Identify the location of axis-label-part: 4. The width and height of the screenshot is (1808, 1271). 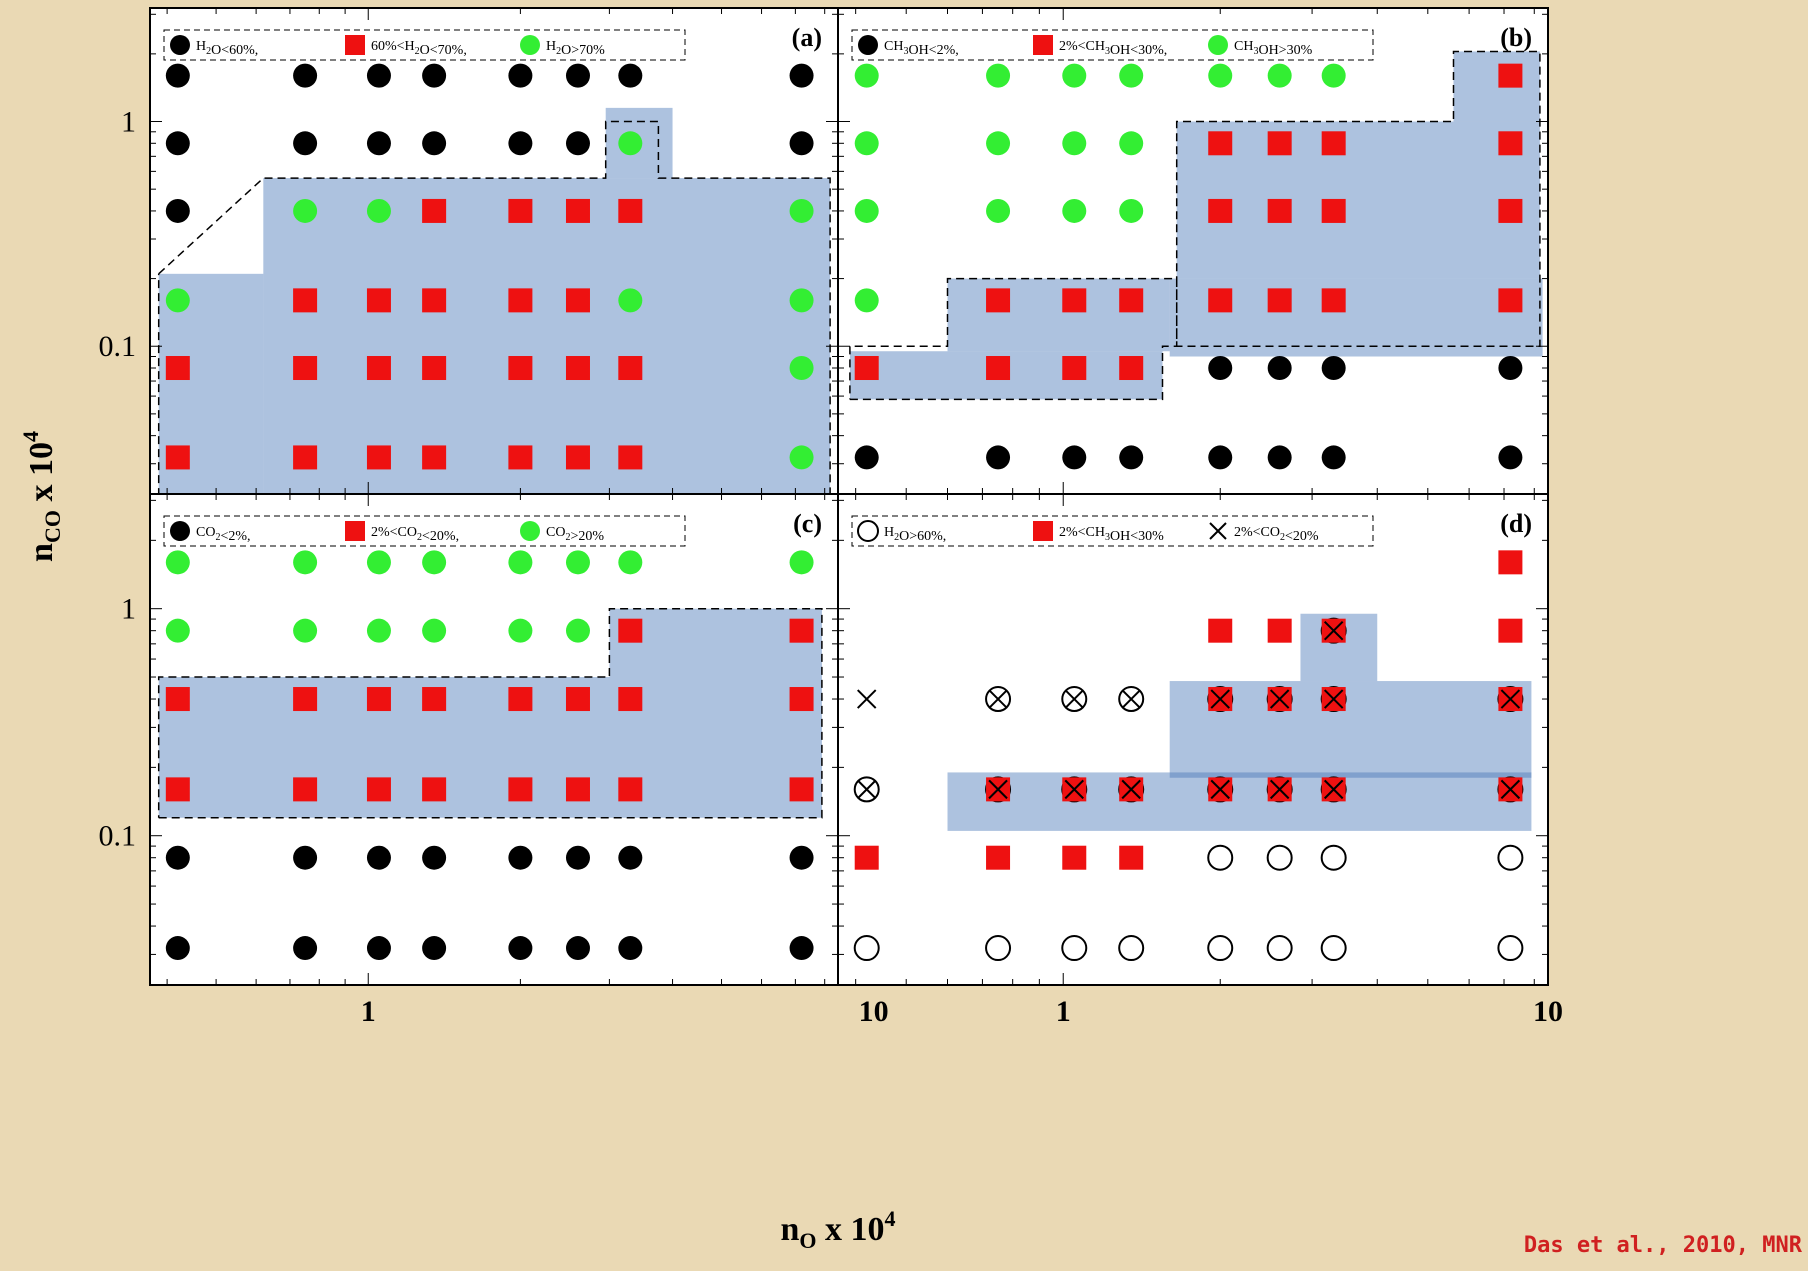
(890, 1218).